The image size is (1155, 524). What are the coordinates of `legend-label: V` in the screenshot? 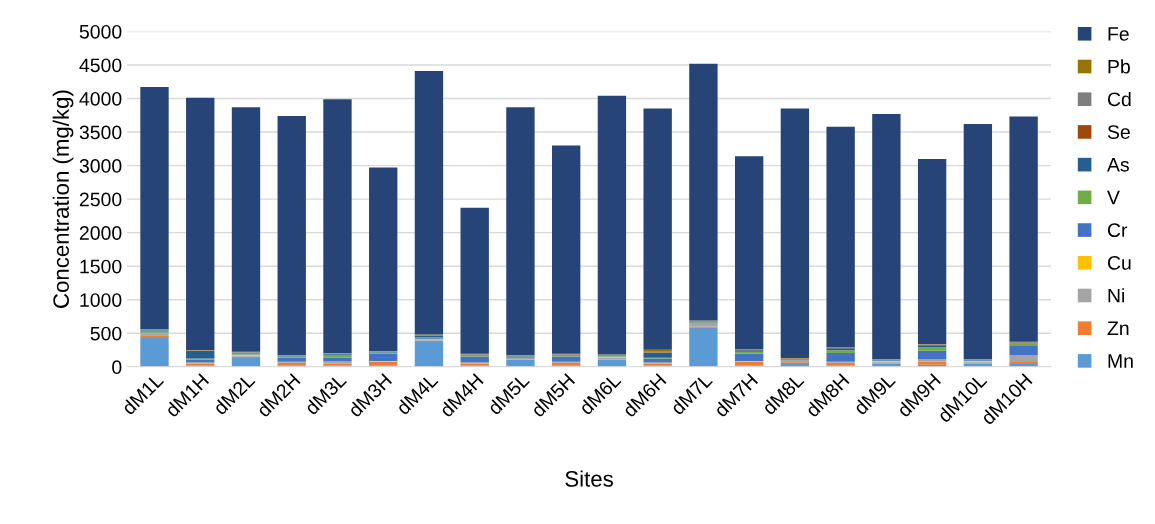 It's located at (1113, 197).